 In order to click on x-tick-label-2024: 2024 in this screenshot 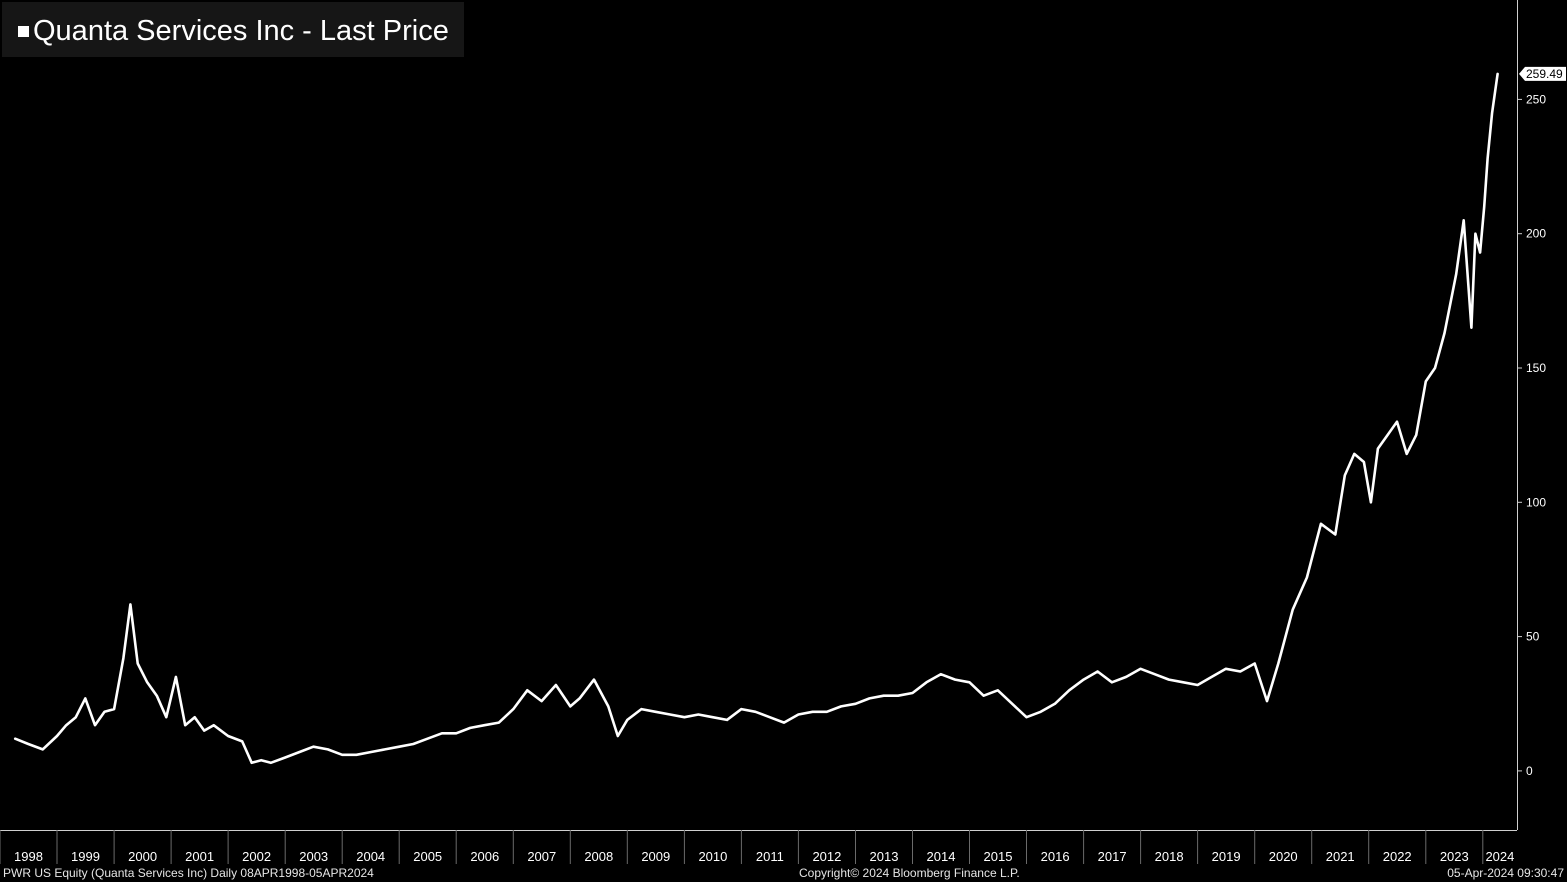, I will do `click(1499, 856)`.